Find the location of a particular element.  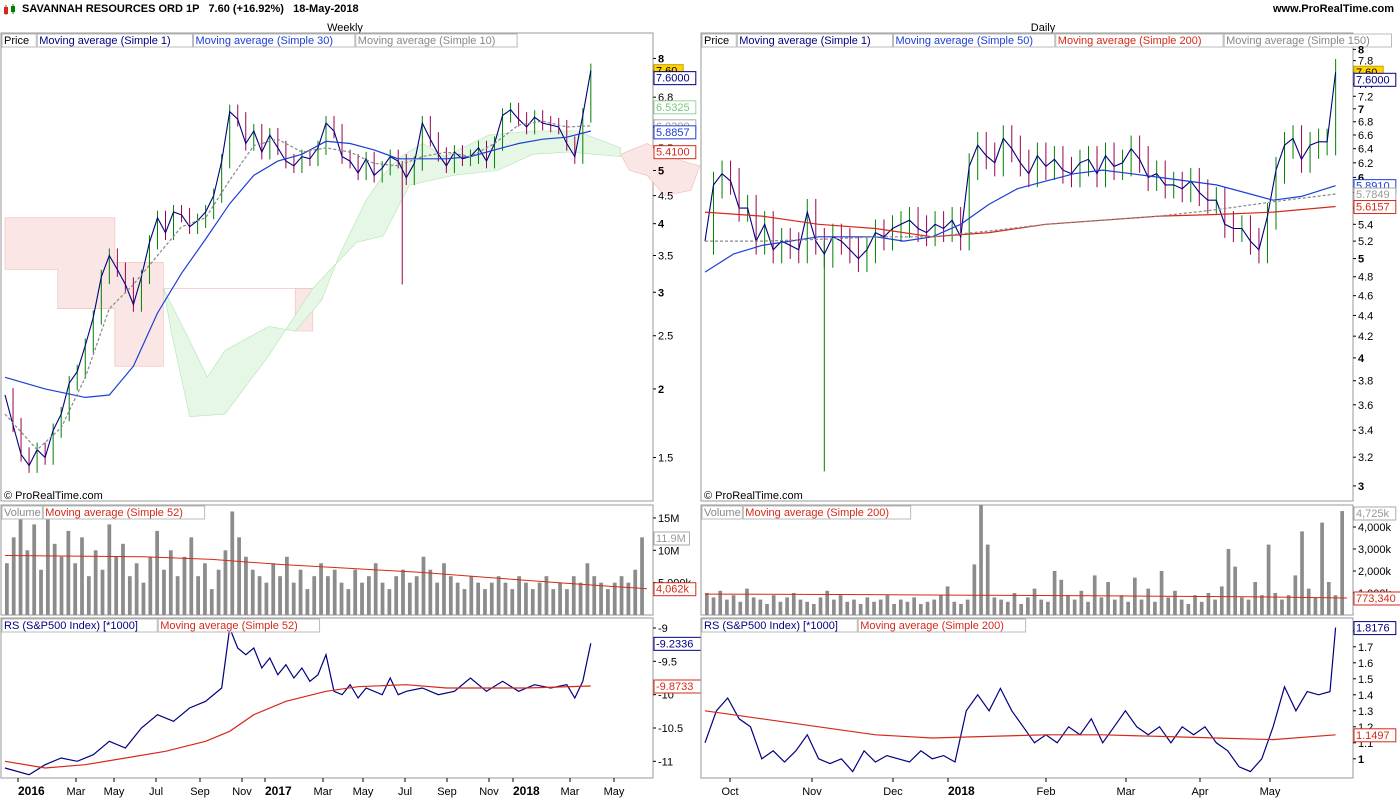

last-value-text: 1.1497 is located at coordinates (1373, 736).